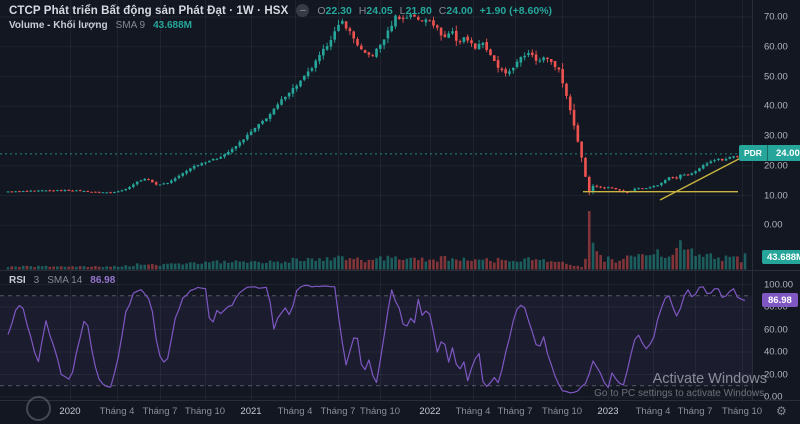 The width and height of the screenshot is (800, 424). I want to click on rsi-tick-label: 100.00, so click(779, 284).